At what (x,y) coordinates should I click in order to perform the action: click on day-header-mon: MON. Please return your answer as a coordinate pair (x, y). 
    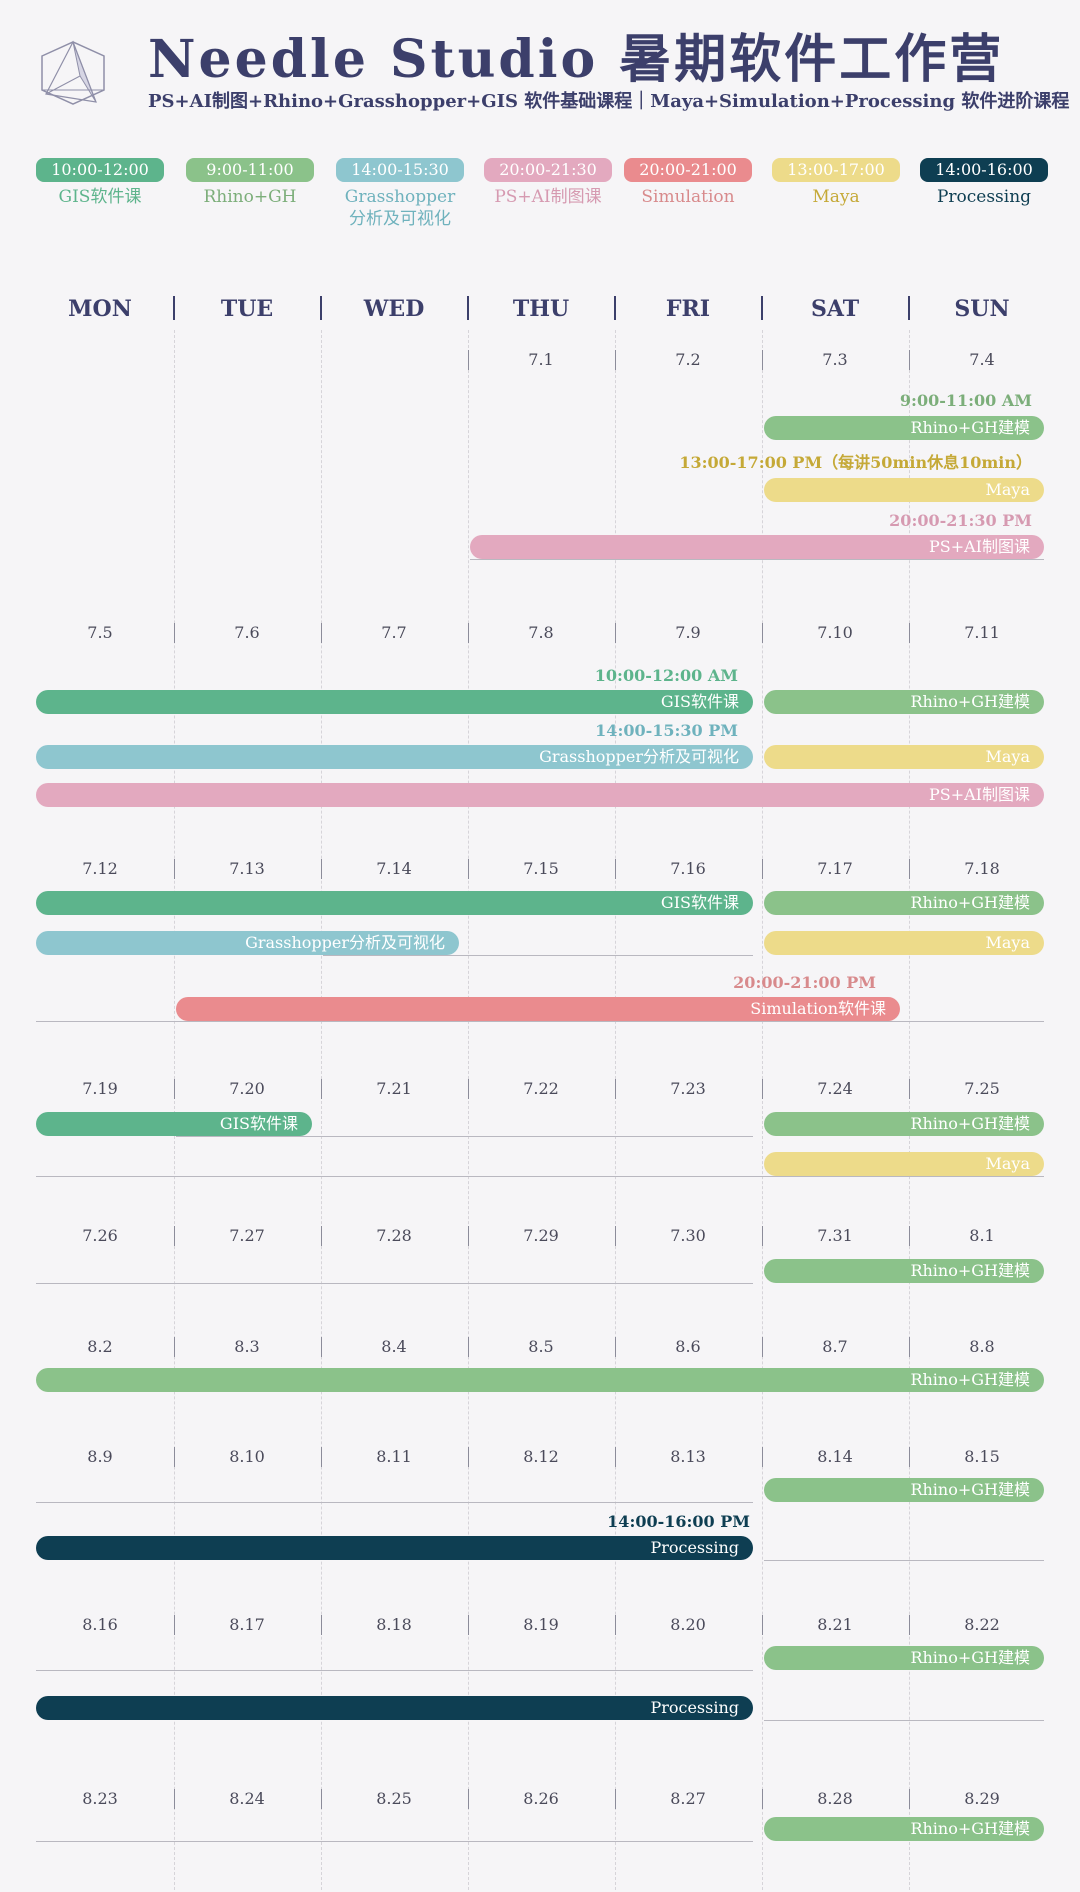
    Looking at the image, I should click on (100, 309).